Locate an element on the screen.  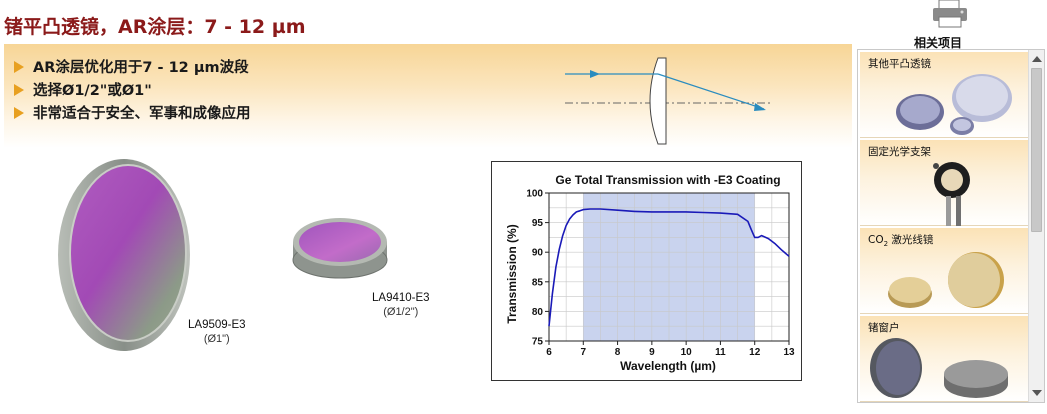
chart-y-label: Transmission (%) is located at coordinates (512, 273).